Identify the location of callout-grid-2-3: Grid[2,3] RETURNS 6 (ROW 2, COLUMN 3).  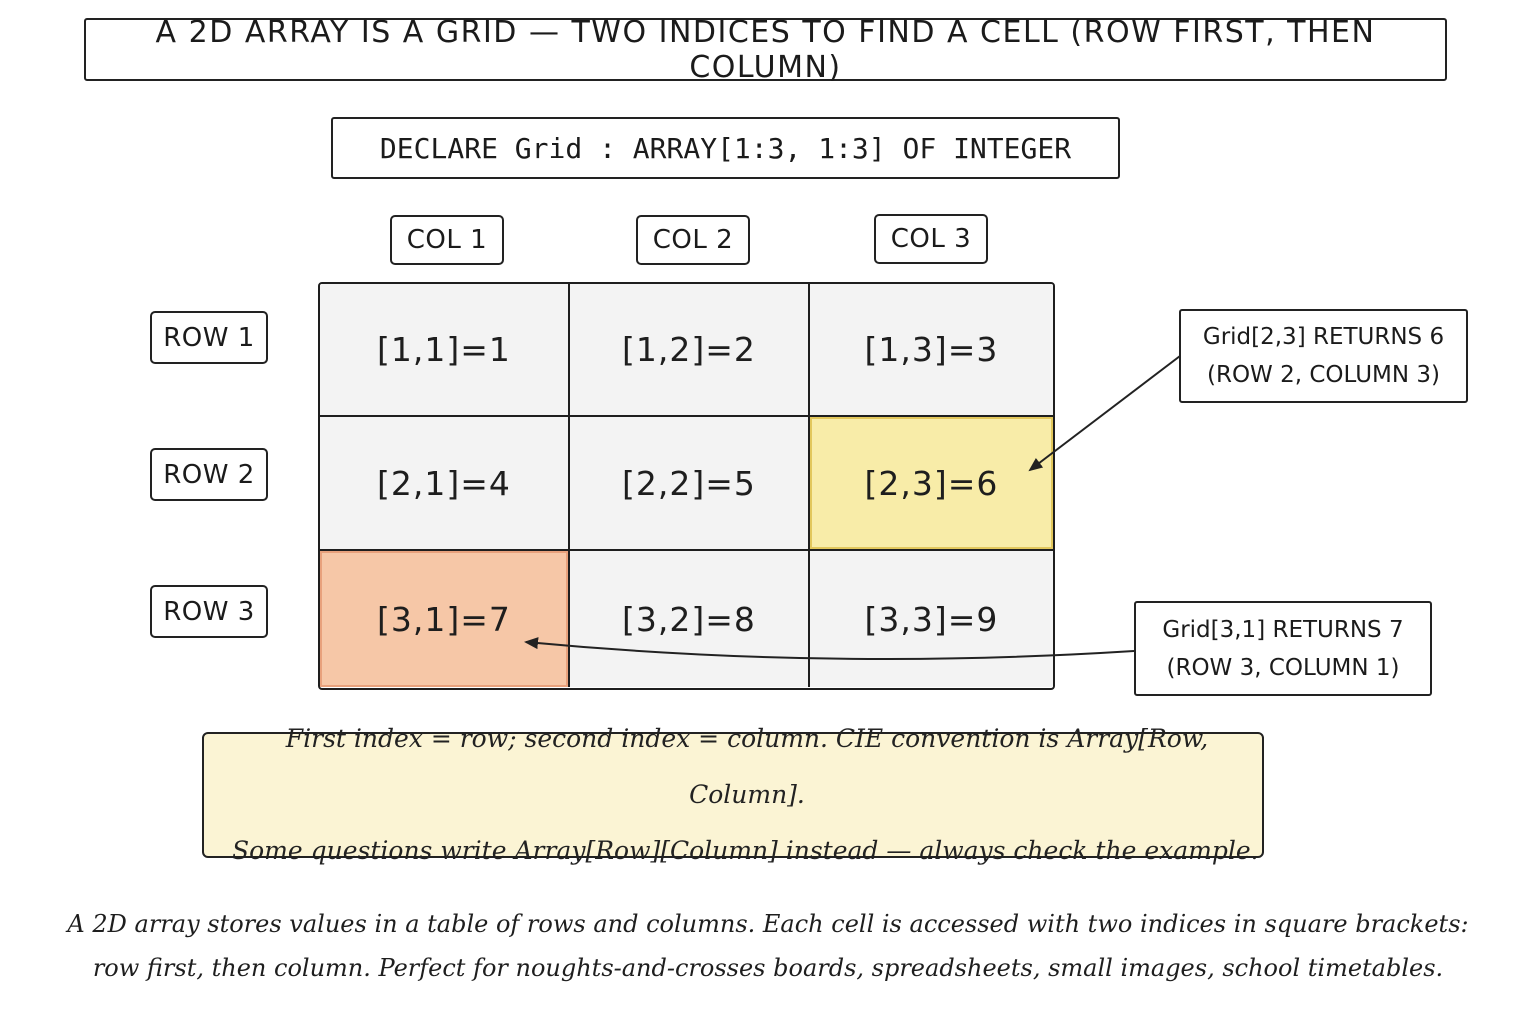
(1323, 356).